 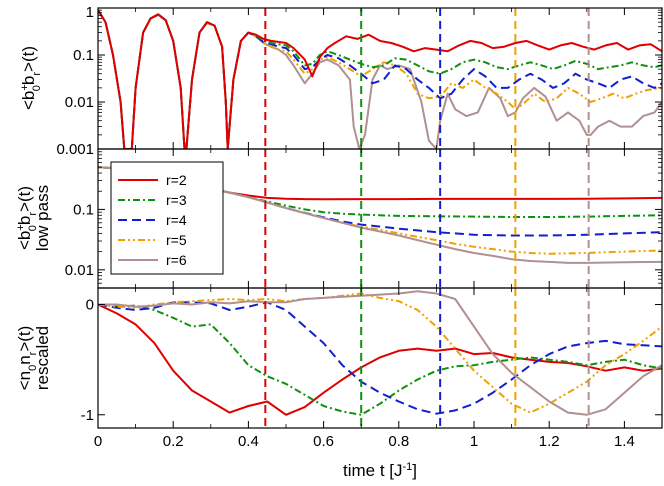 I want to click on vline-group-top, so click(x=427, y=78).